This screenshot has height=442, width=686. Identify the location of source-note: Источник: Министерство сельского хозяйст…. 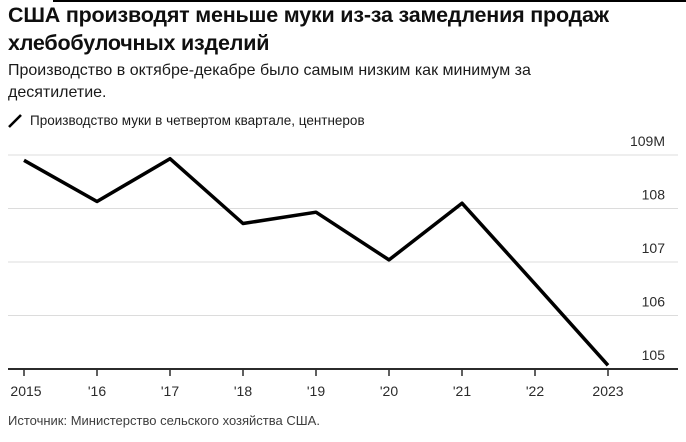
(164, 420).